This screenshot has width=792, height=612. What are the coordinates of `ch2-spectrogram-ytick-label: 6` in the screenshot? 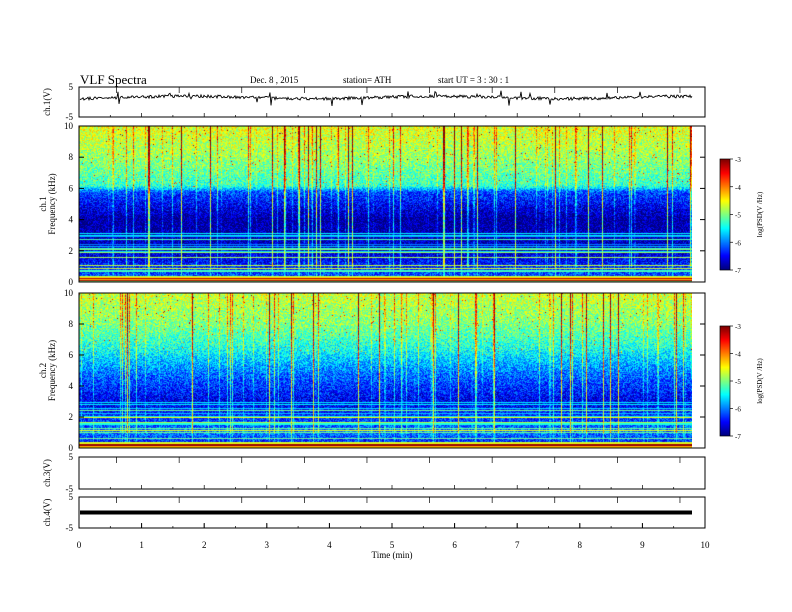 It's located at (71, 355).